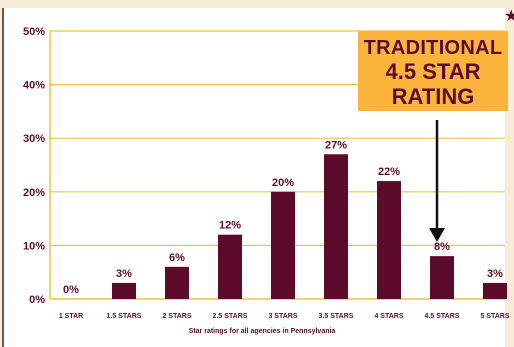  What do you see at coordinates (442, 247) in the screenshot?
I see `value-label: 8%` at bounding box center [442, 247].